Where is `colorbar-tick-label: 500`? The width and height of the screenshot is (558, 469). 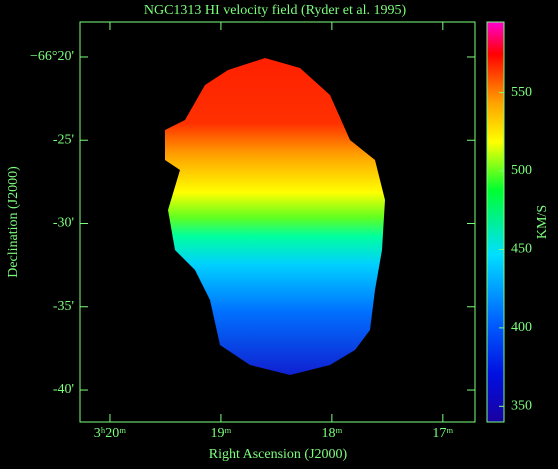 colorbar-tick-label: 500 is located at coordinates (521, 170).